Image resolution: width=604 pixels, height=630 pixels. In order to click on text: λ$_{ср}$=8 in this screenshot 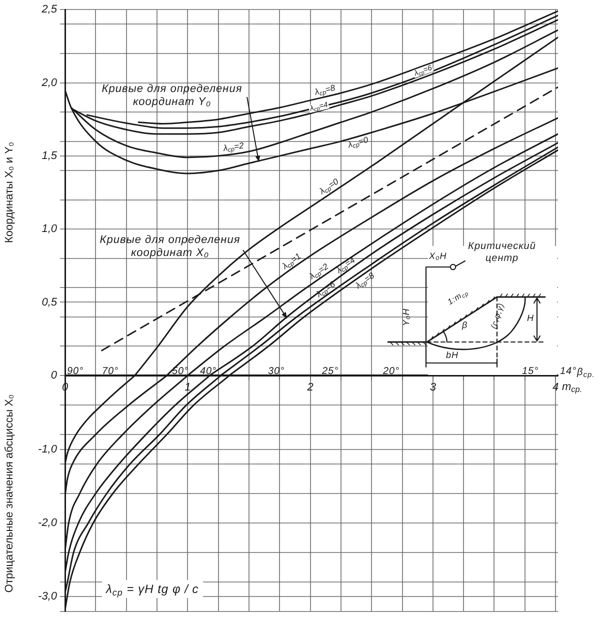, I will do `click(325, 90)`.